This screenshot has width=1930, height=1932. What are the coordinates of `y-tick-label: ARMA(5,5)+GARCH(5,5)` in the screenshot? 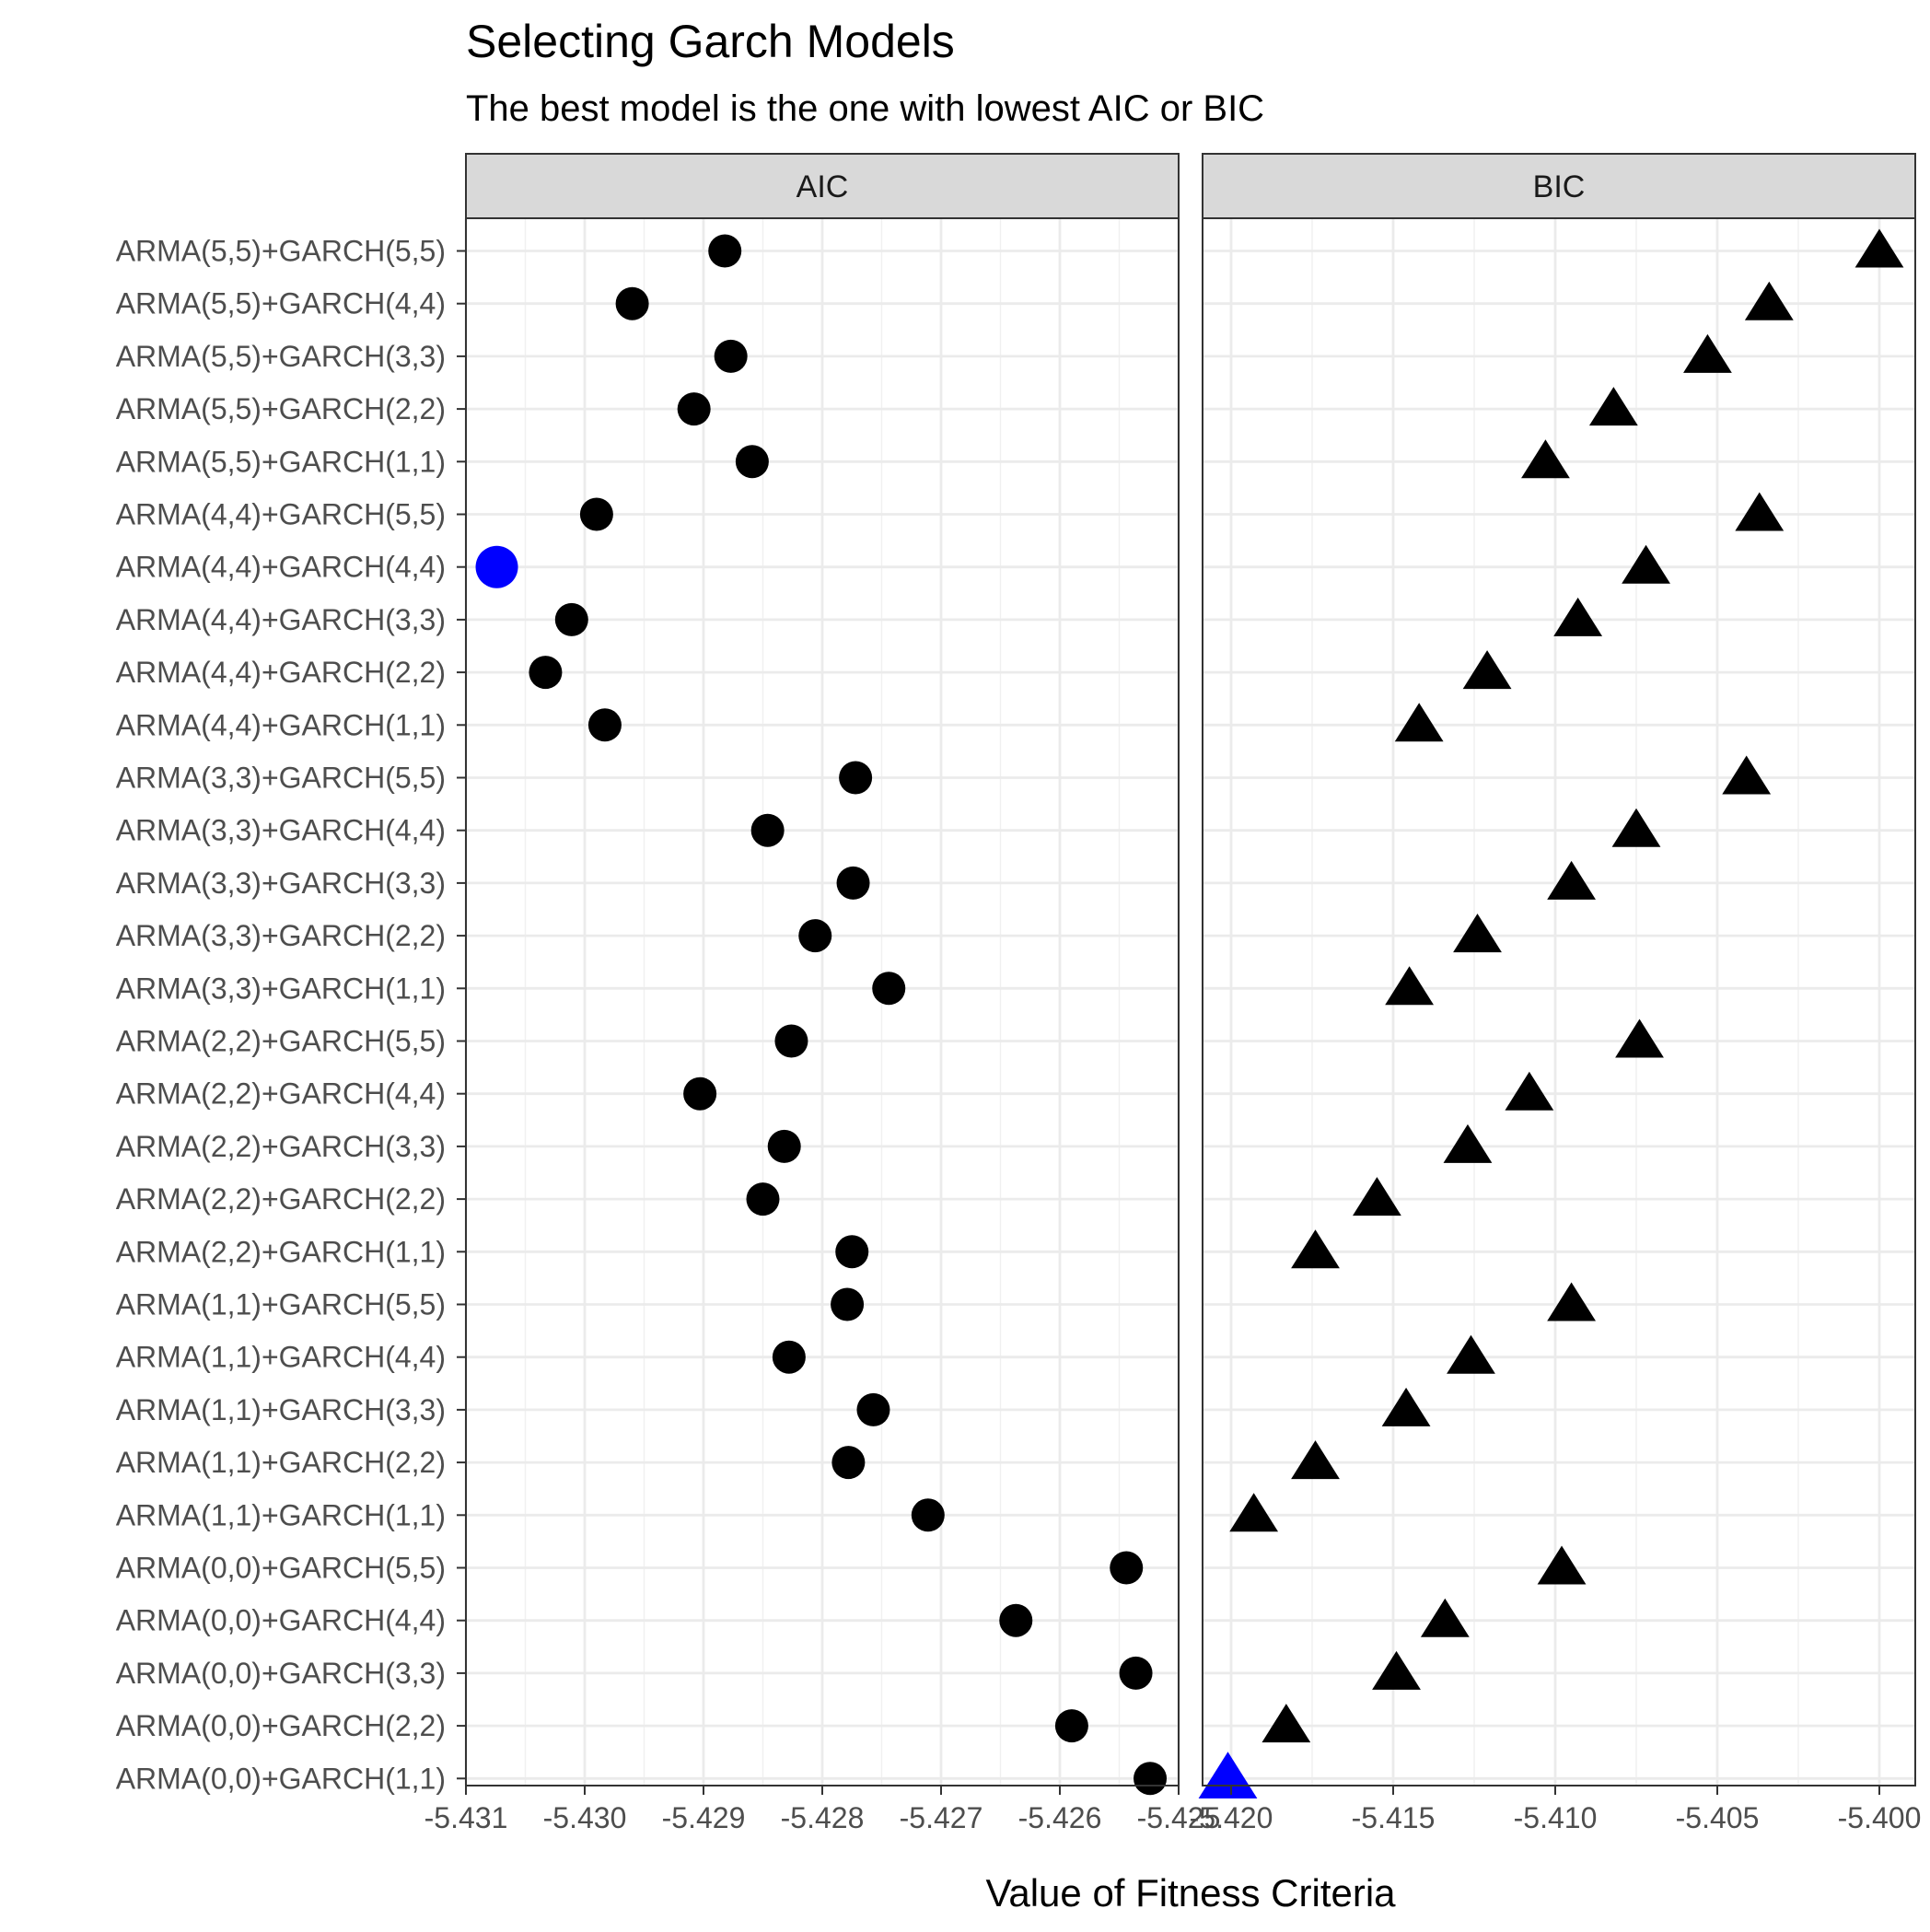 It's located at (281, 251).